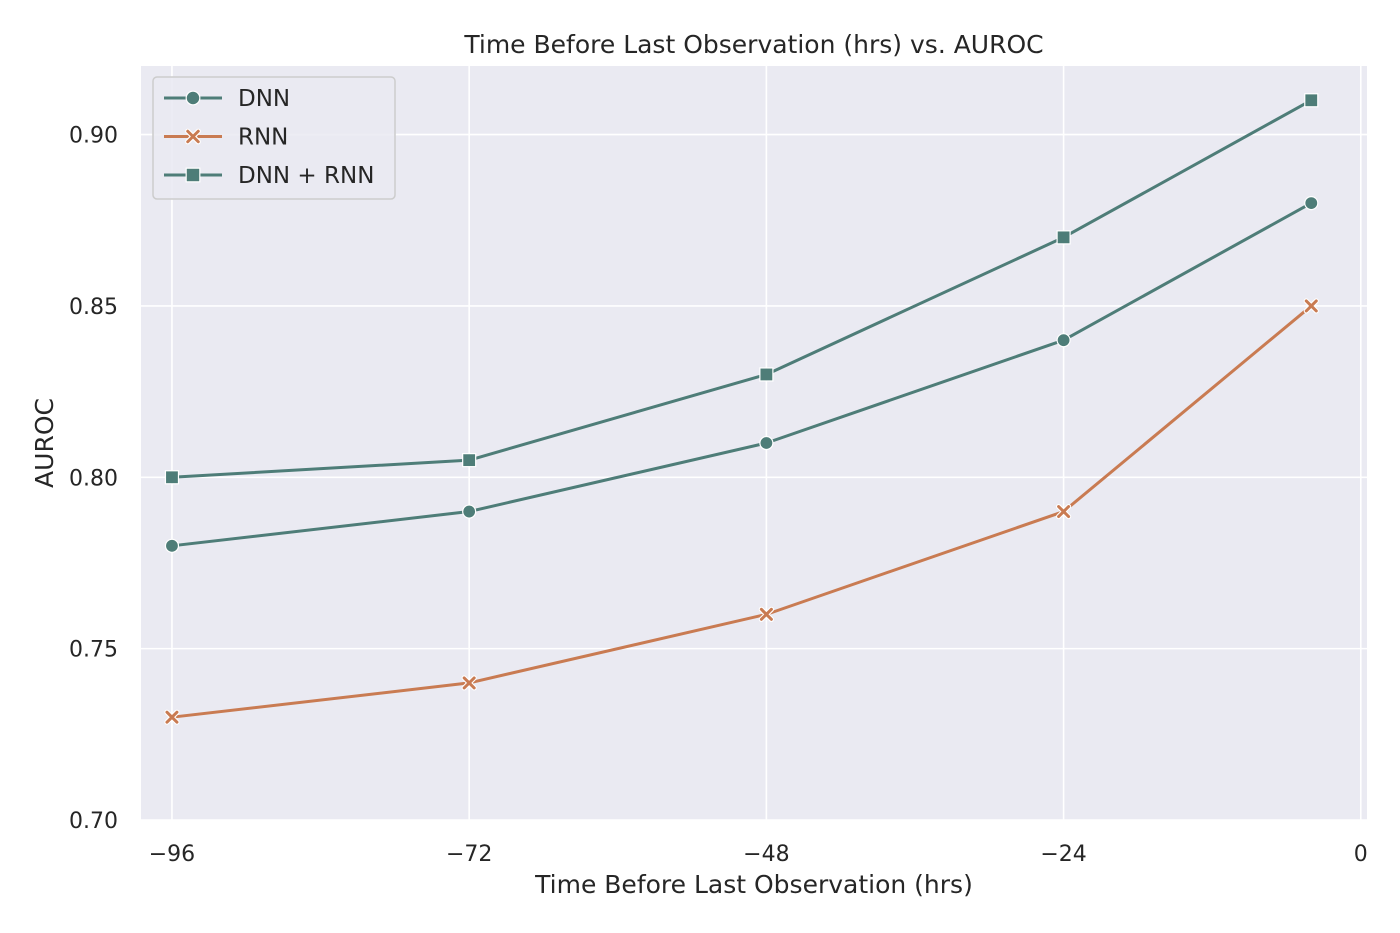 Image resolution: width=1400 pixels, height=933 pixels. What do you see at coordinates (226, 138) in the screenshot?
I see `legend-item-rnn: RNN` at bounding box center [226, 138].